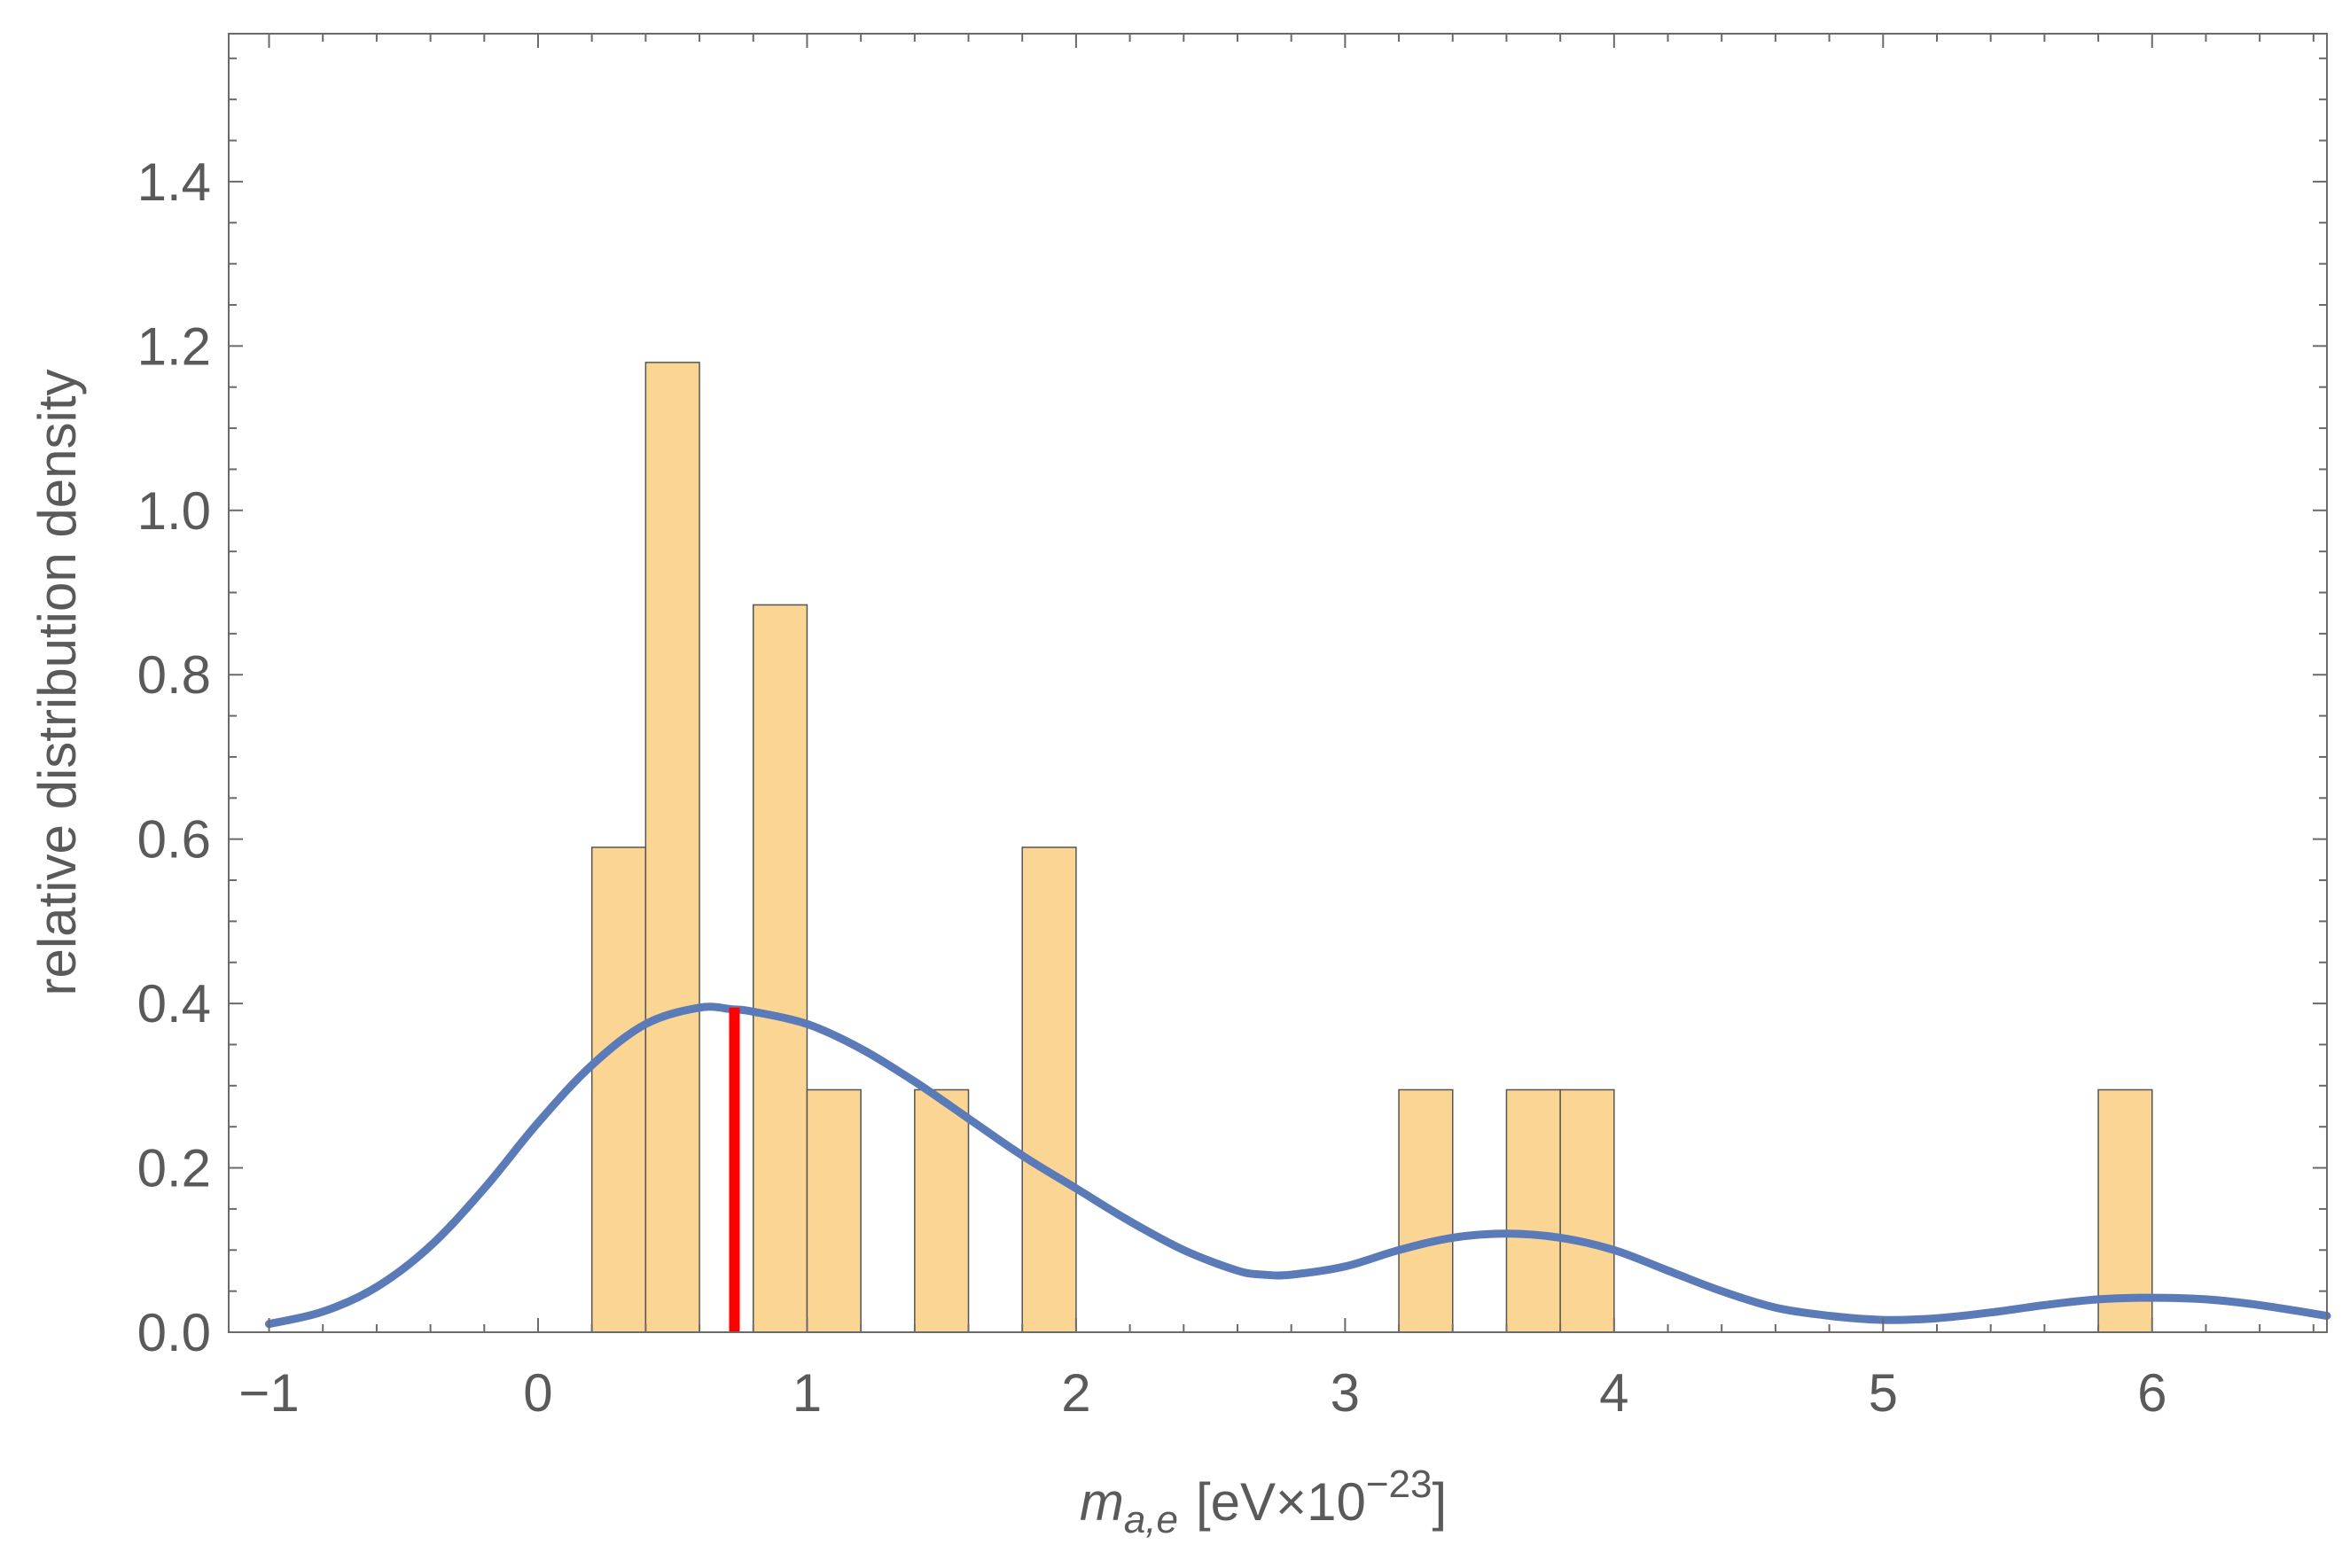  Describe the element at coordinates (1102, 1502) in the screenshot. I see `x-axis-symbol: m` at that location.